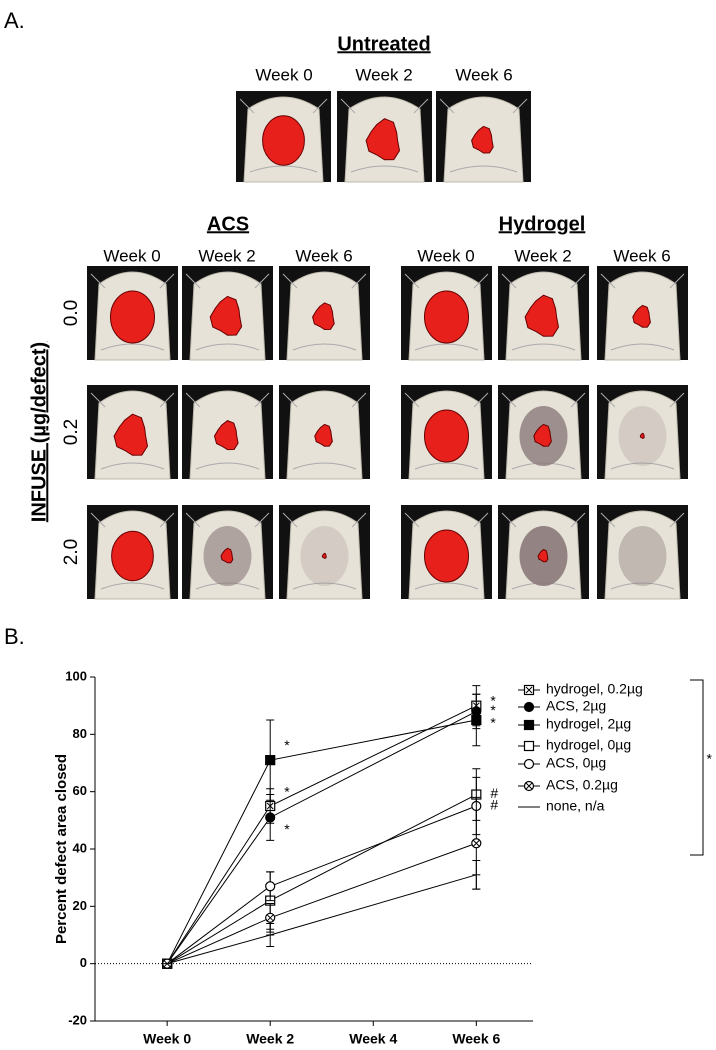 This screenshot has width=716, height=1050. Describe the element at coordinates (582, 785) in the screenshot. I see `legend-label: ACS, 0.2µg` at that location.